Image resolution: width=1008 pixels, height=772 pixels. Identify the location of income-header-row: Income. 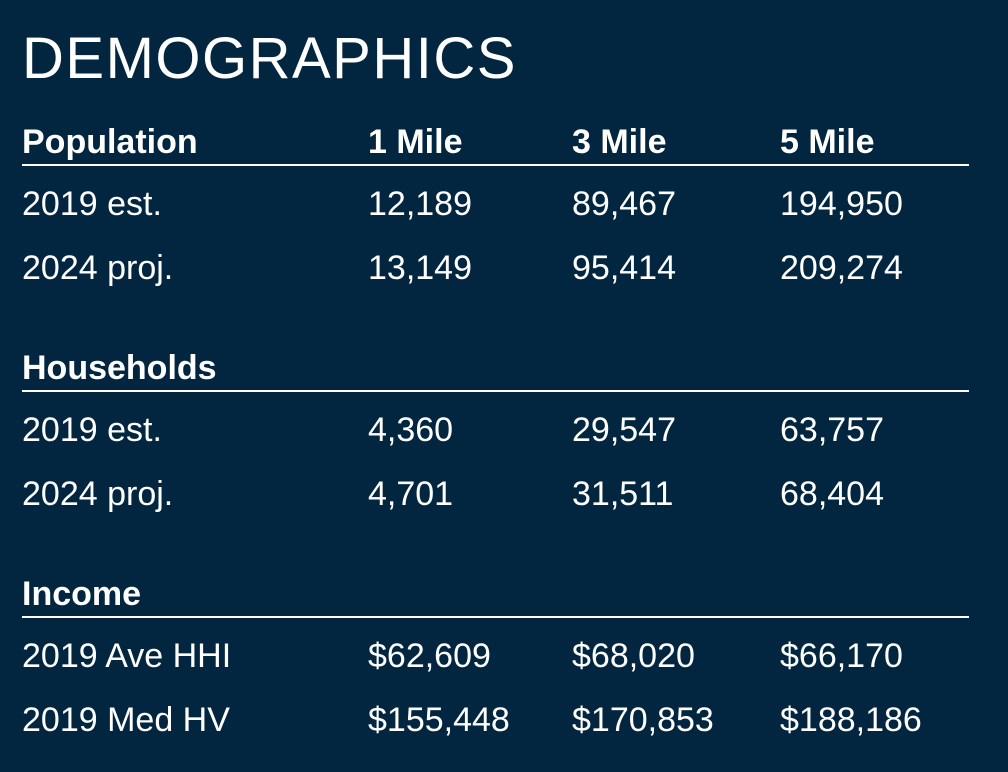
(495, 595).